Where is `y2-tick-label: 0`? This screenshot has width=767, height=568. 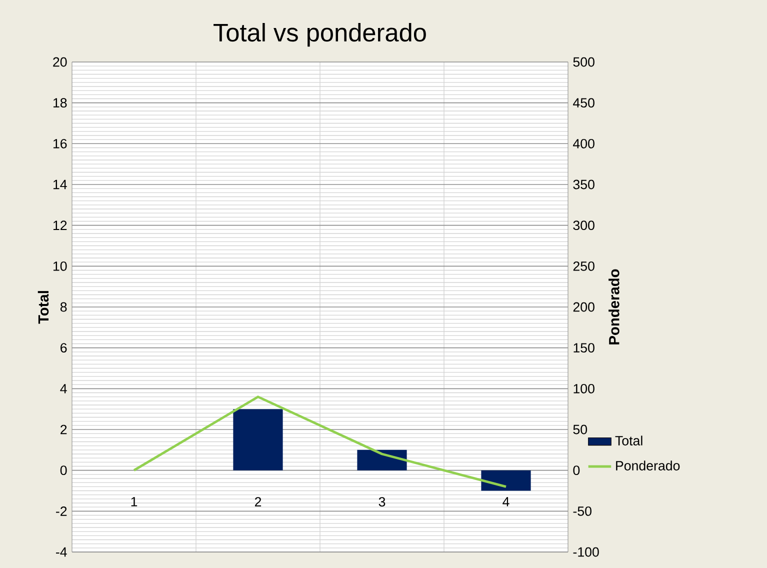
y2-tick-label: 0 is located at coordinates (576, 471).